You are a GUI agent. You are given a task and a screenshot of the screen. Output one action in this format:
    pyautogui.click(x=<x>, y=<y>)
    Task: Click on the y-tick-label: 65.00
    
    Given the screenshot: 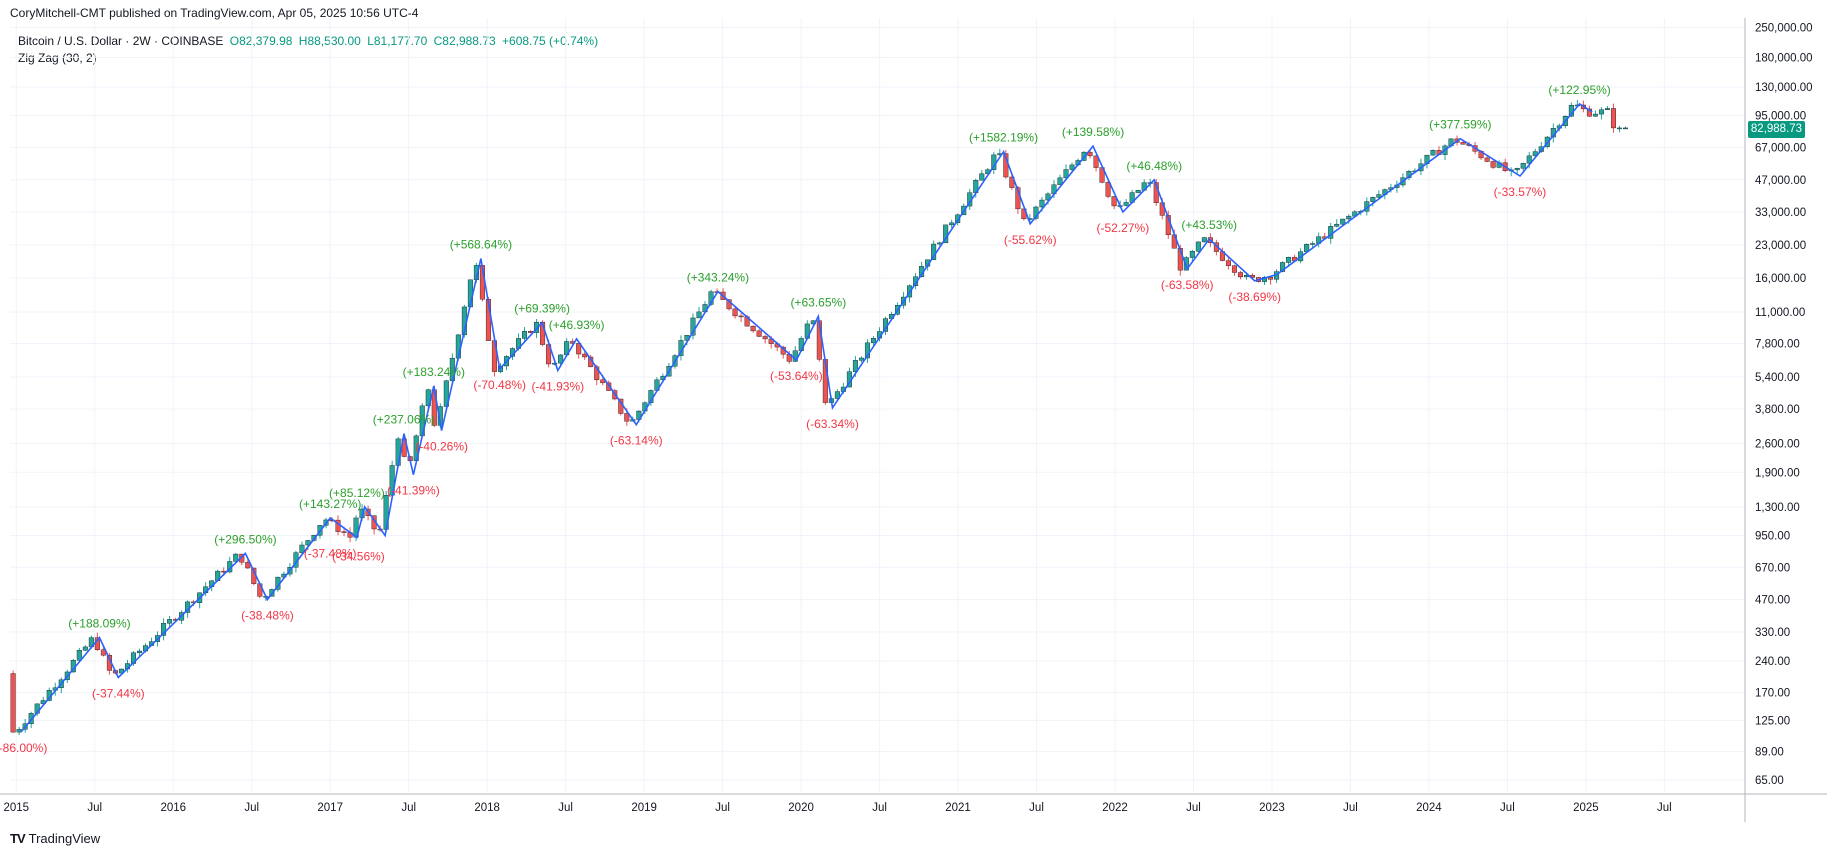 What is the action you would take?
    pyautogui.click(x=1769, y=781)
    